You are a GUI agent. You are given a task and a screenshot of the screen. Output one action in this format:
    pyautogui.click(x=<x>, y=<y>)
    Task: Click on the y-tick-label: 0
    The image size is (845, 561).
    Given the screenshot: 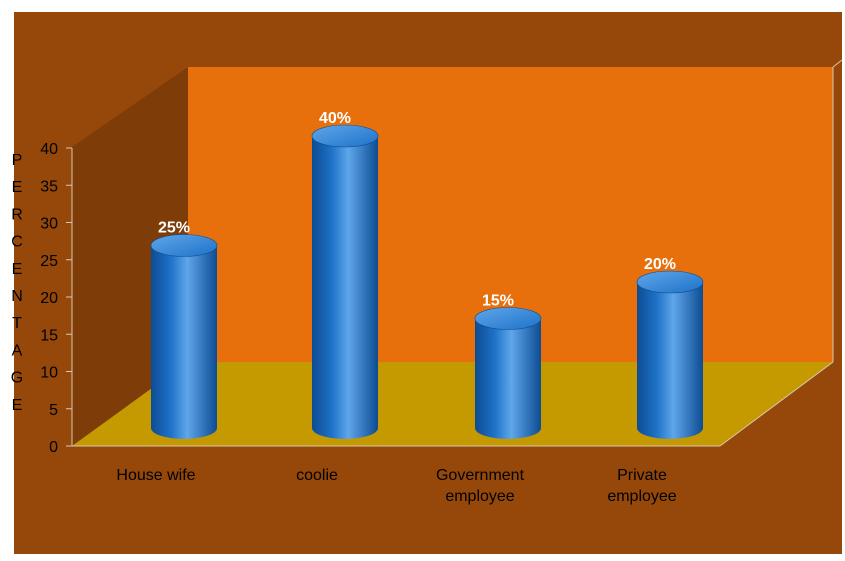 What is the action you would take?
    pyautogui.click(x=53, y=447)
    